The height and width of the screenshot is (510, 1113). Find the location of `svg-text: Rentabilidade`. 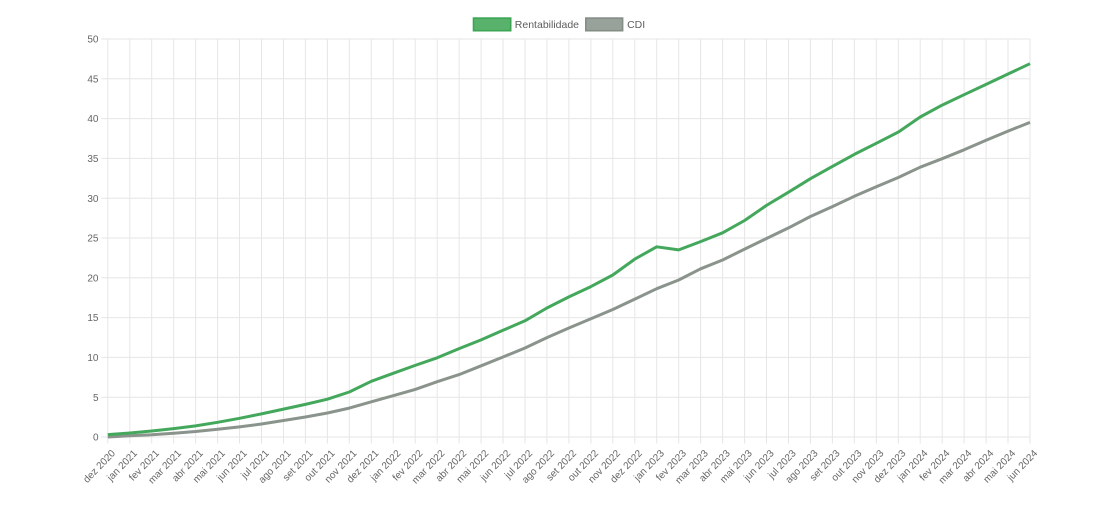

svg-text: Rentabilidade is located at coordinates (547, 25).